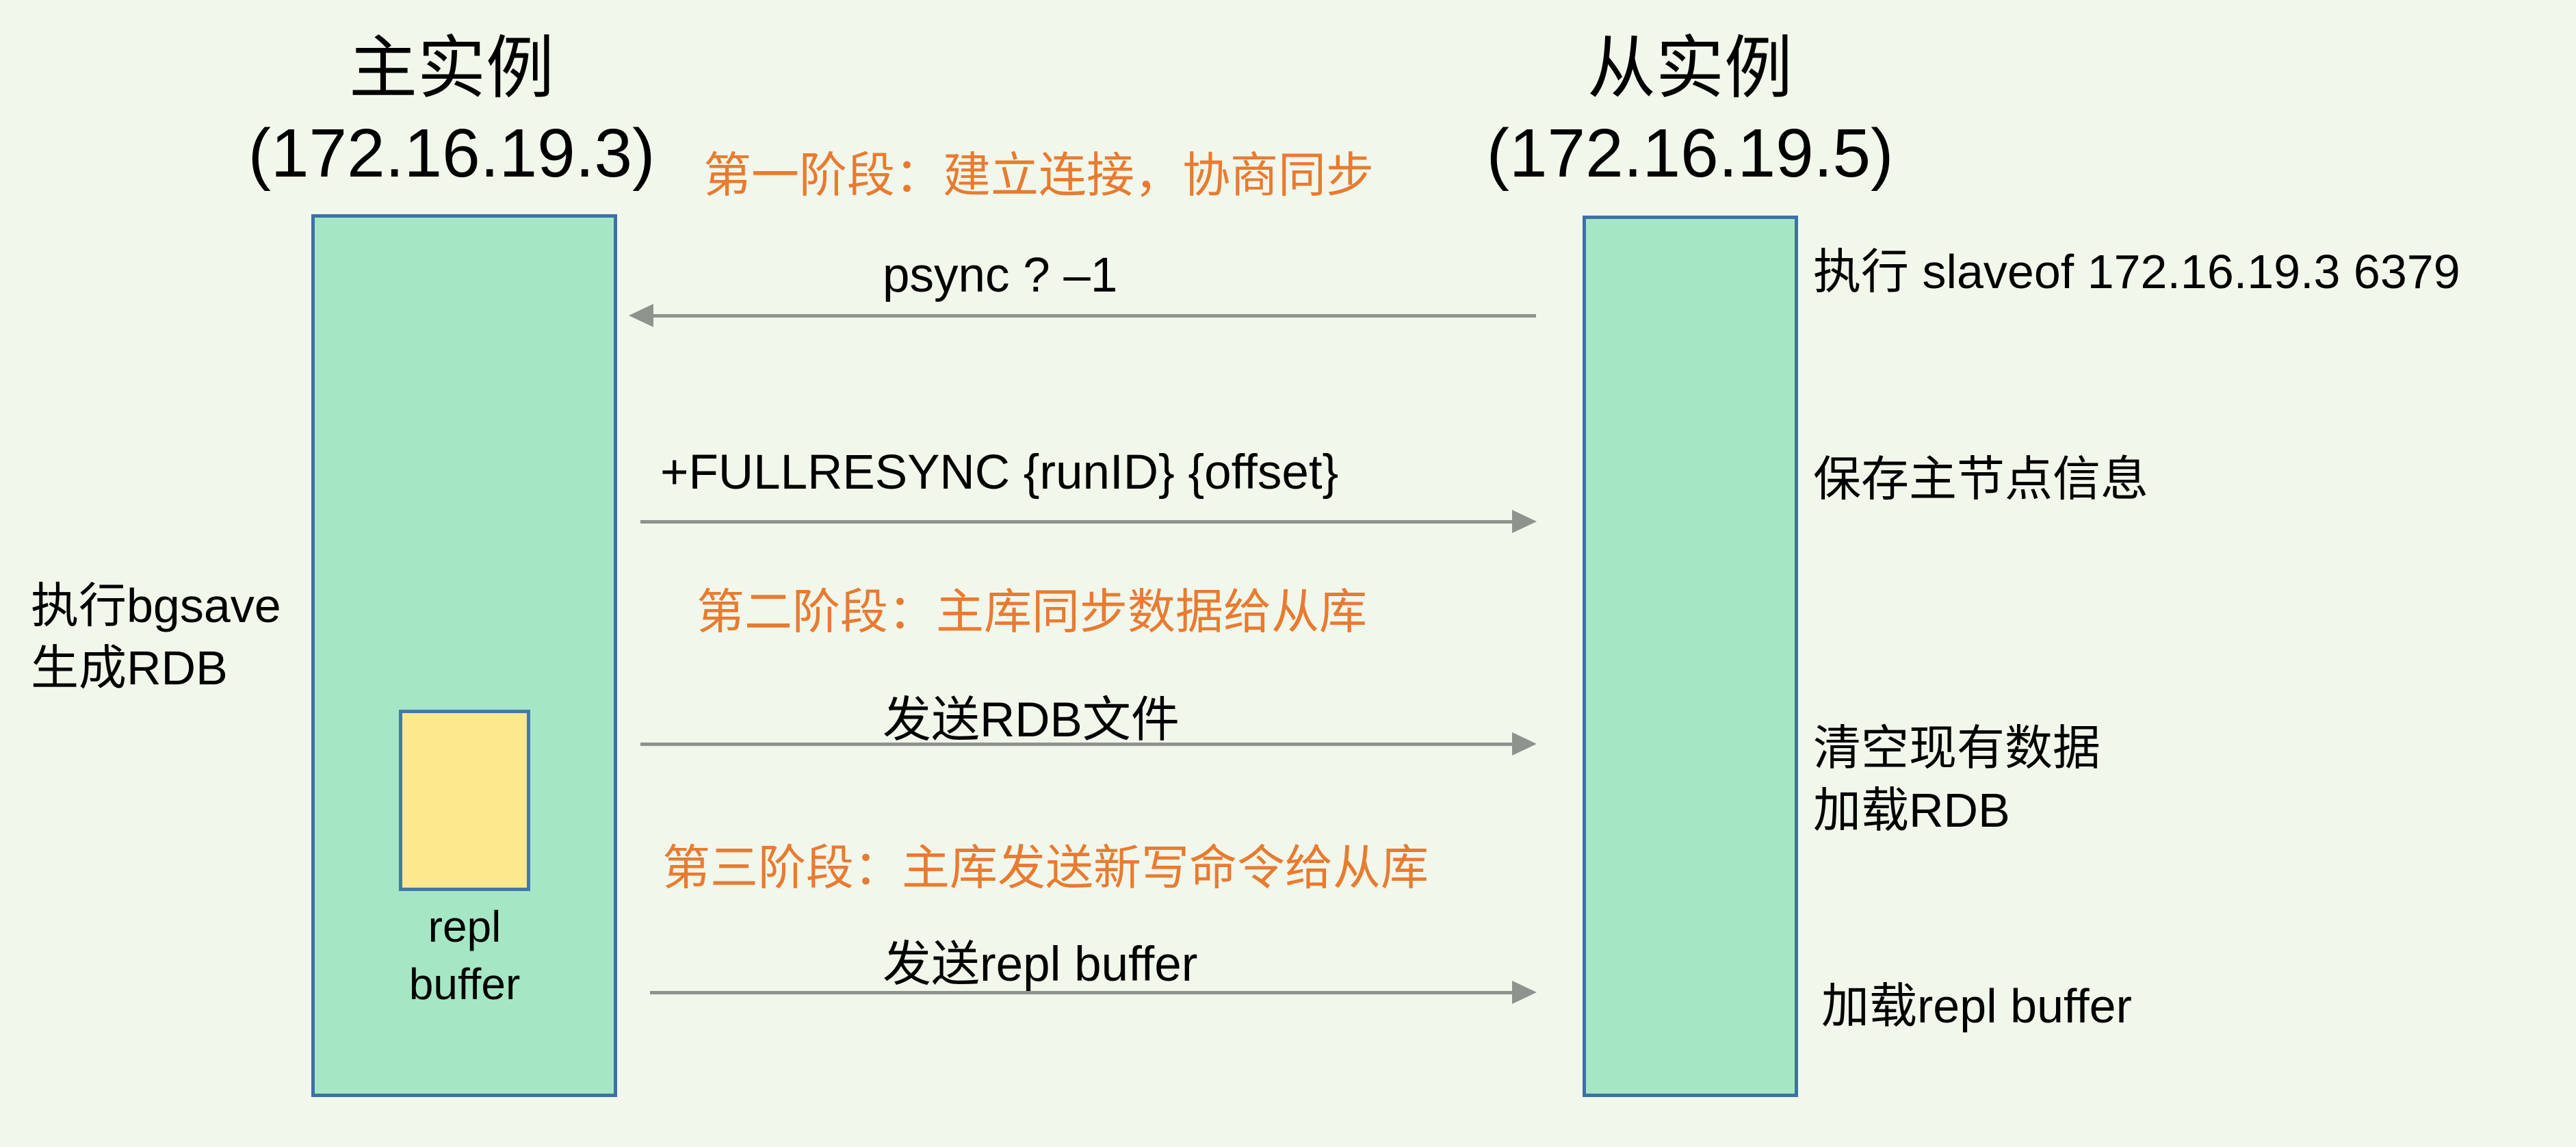 The width and height of the screenshot is (2576, 1147). Describe the element at coordinates (464, 956) in the screenshot. I see `repl-buffer-label: repl buffer` at that location.